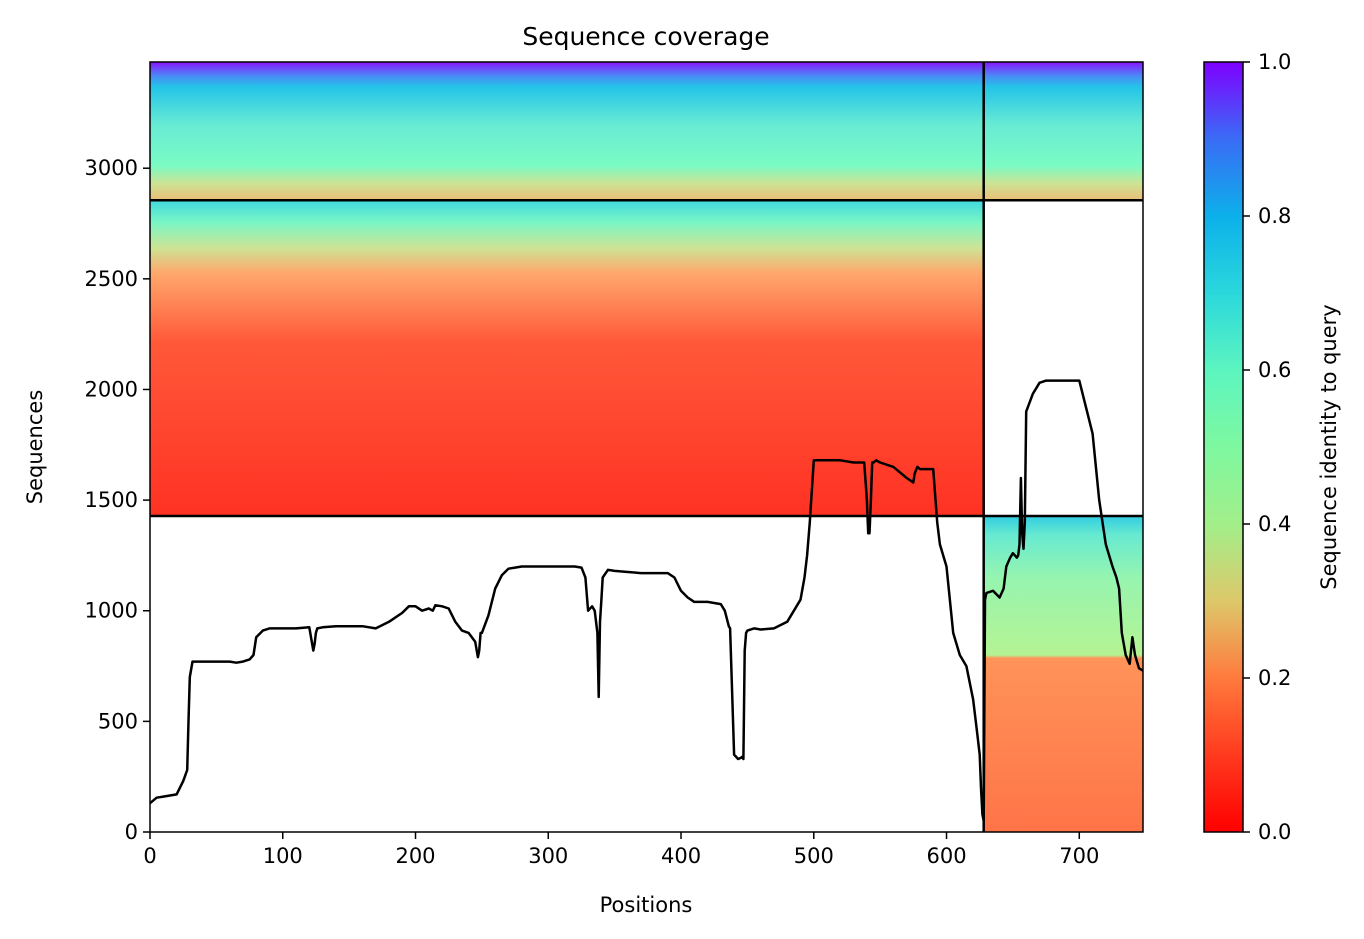 The image size is (1364, 939). Describe the element at coordinates (111, 279) in the screenshot. I see `y-tick-label: 2500` at that location.